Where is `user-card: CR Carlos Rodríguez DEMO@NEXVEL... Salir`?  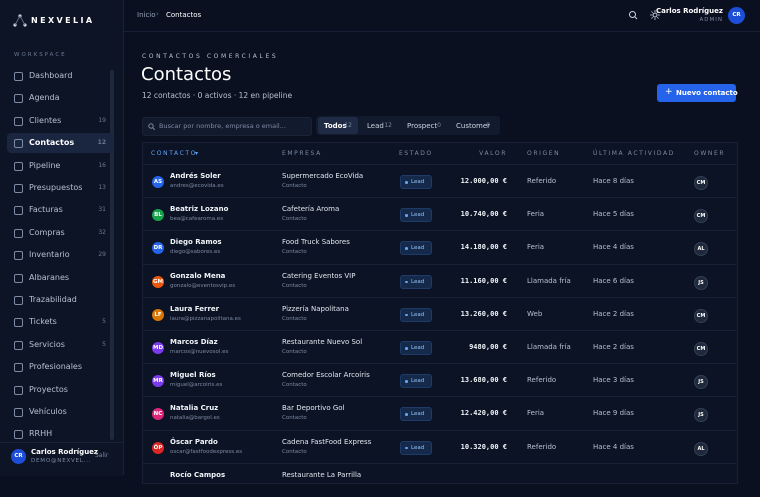
user-card: CR Carlos Rodríguez DEMO@NEXVEL... Salir is located at coordinates (61, 459).